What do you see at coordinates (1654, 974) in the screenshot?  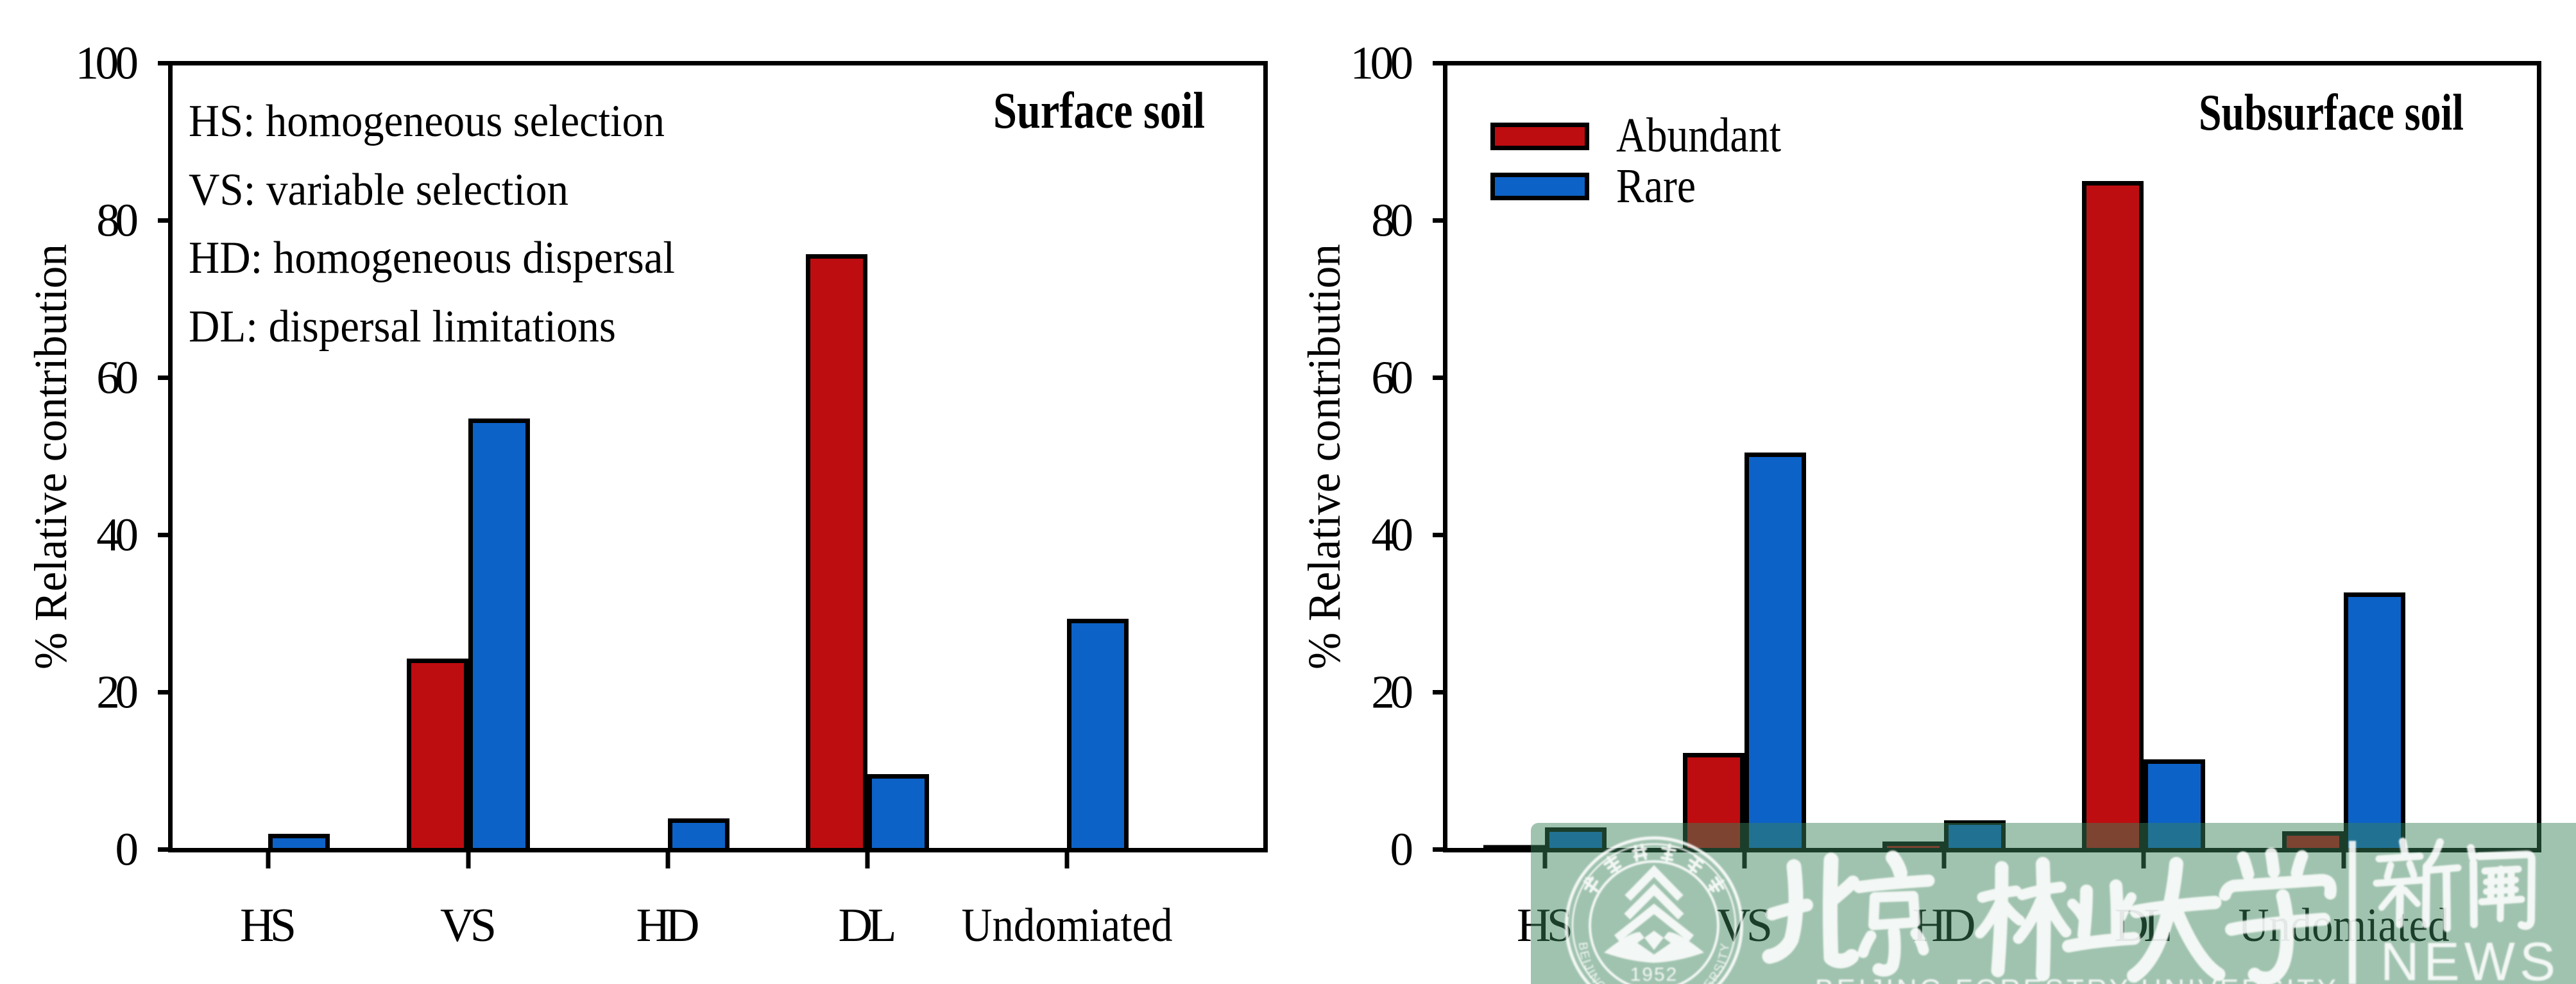 I see `svg-text: 1952` at bounding box center [1654, 974].